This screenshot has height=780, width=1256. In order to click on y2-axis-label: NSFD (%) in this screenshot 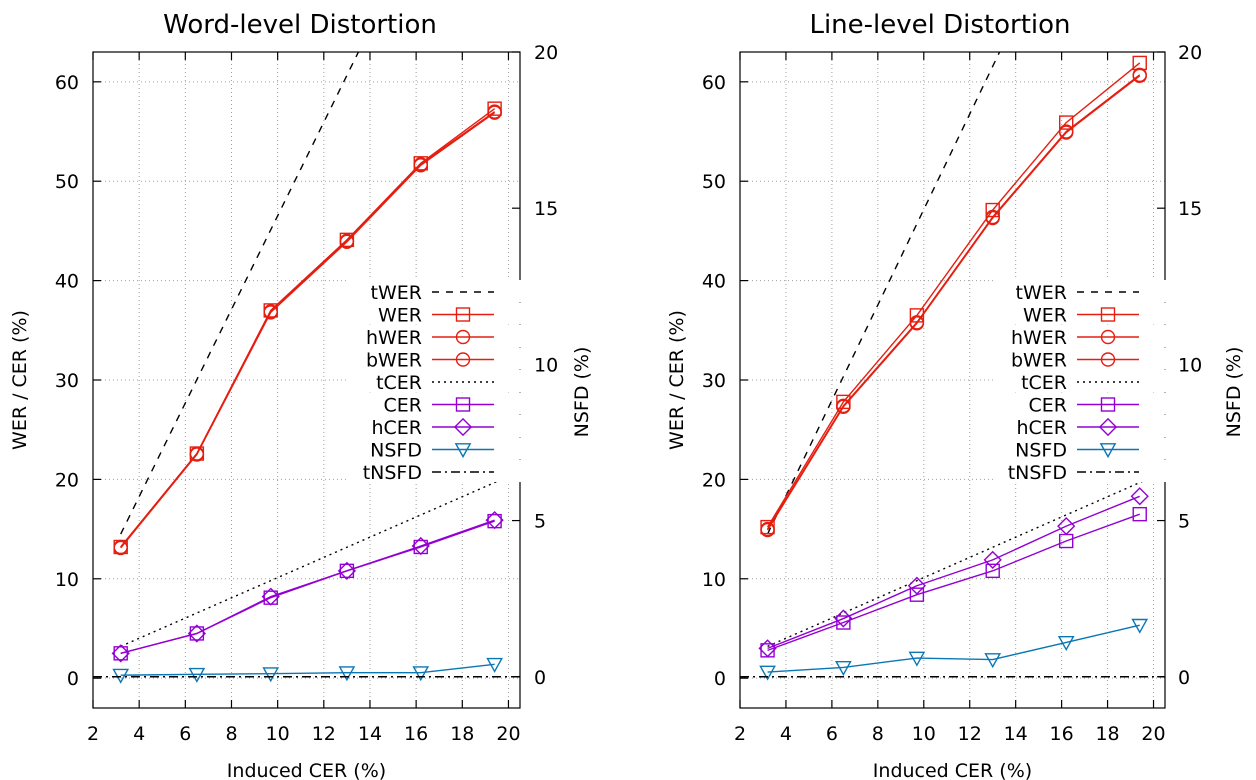, I will do `click(582, 392)`.